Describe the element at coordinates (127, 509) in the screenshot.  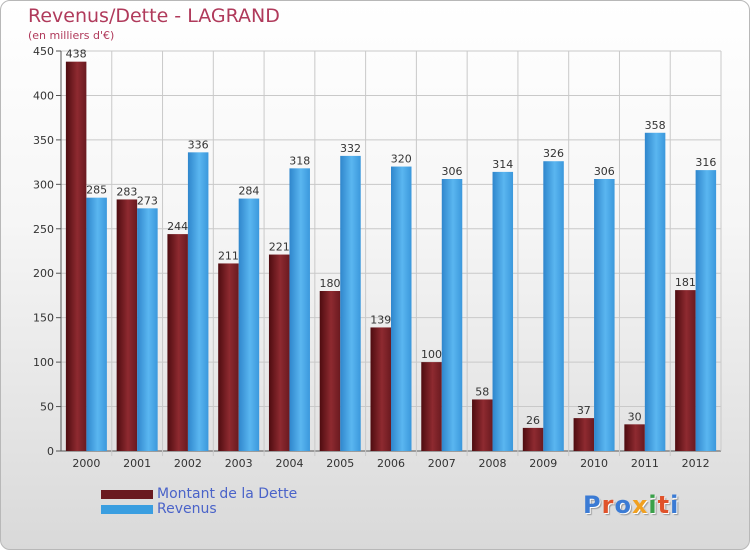
I see `legend-swatch-revenus` at that location.